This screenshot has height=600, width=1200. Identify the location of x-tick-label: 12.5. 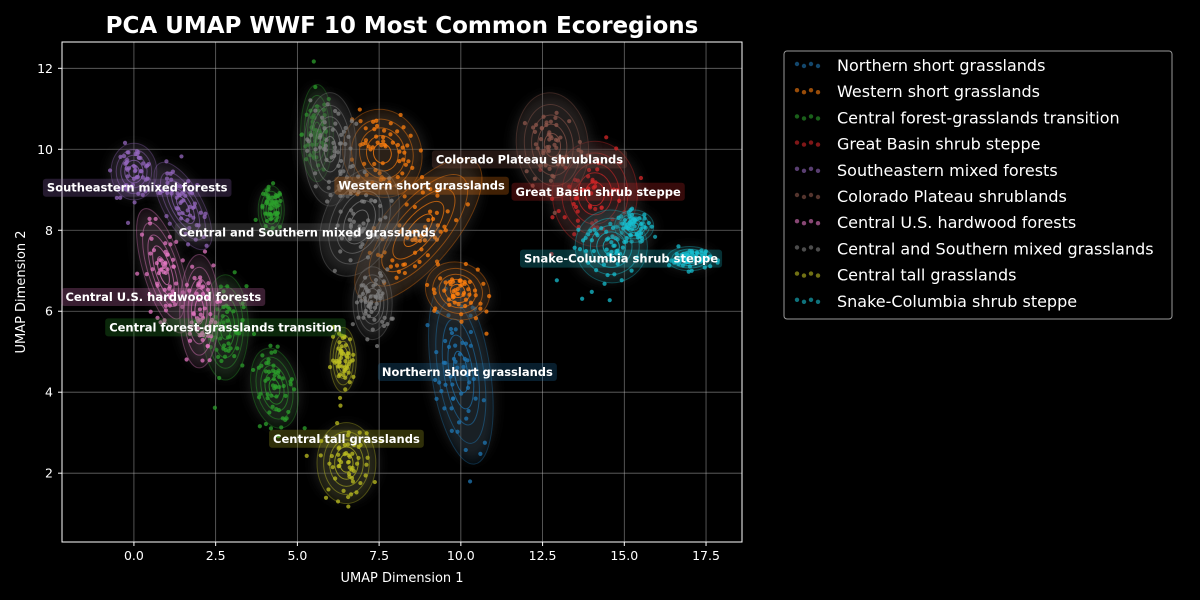
(543, 555).